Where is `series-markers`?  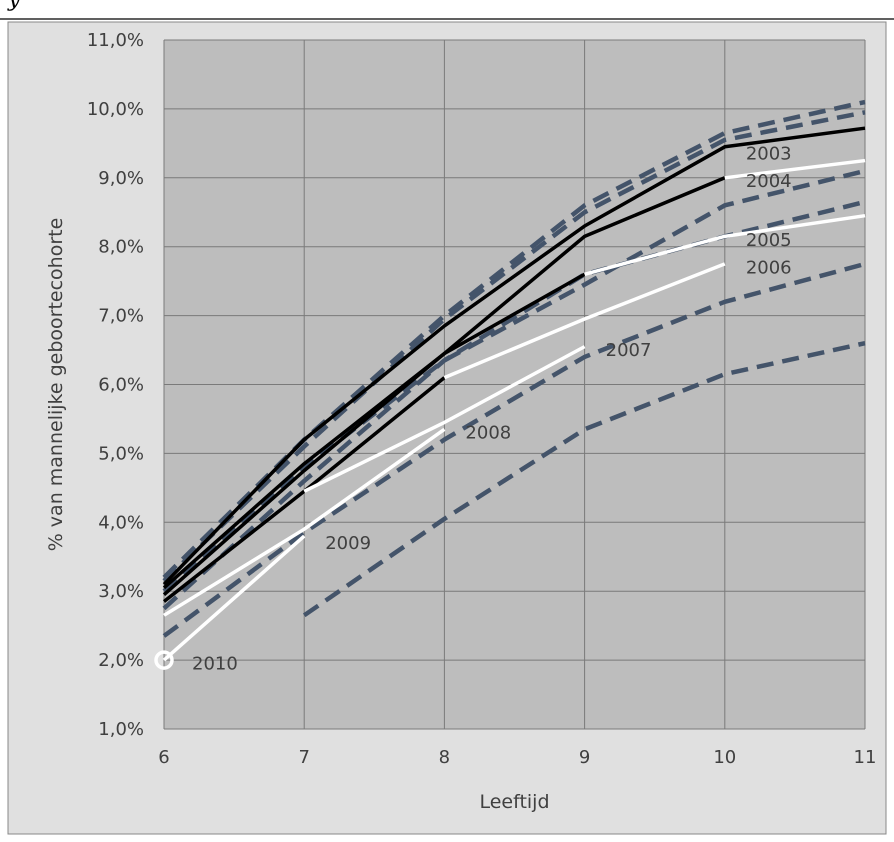
series-markers is located at coordinates (164, 660).